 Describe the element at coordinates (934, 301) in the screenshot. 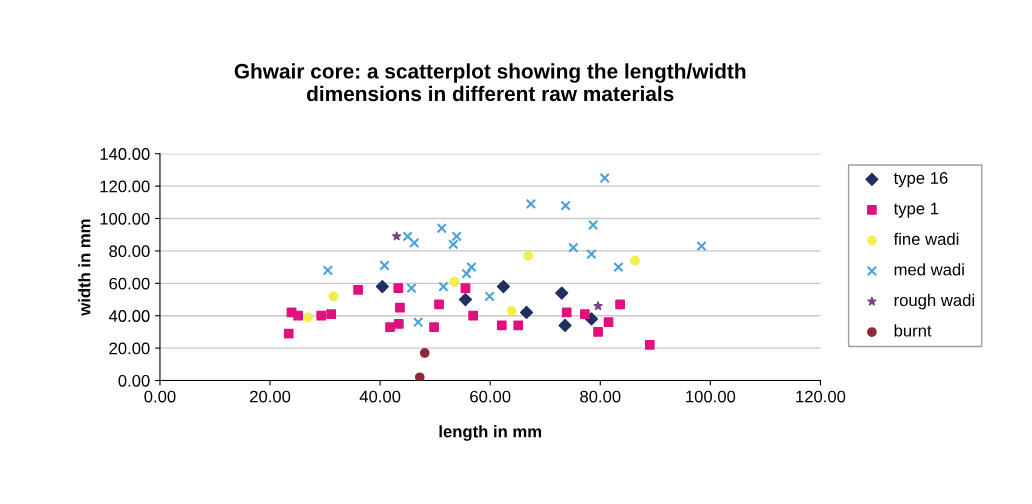

I see `legend-label: rough wadi` at that location.